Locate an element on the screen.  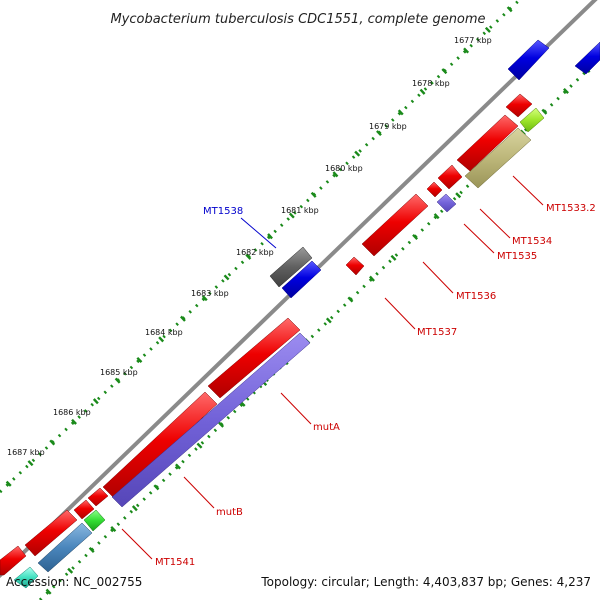
gene-red-mt1536 is located at coordinates (395, 225).